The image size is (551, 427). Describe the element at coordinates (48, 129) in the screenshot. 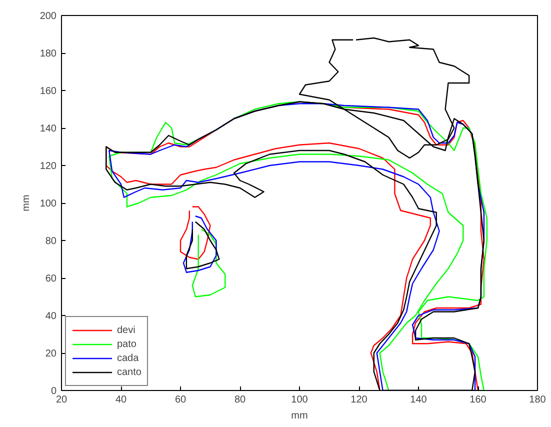

I see `y-tick-label: 140` at that location.